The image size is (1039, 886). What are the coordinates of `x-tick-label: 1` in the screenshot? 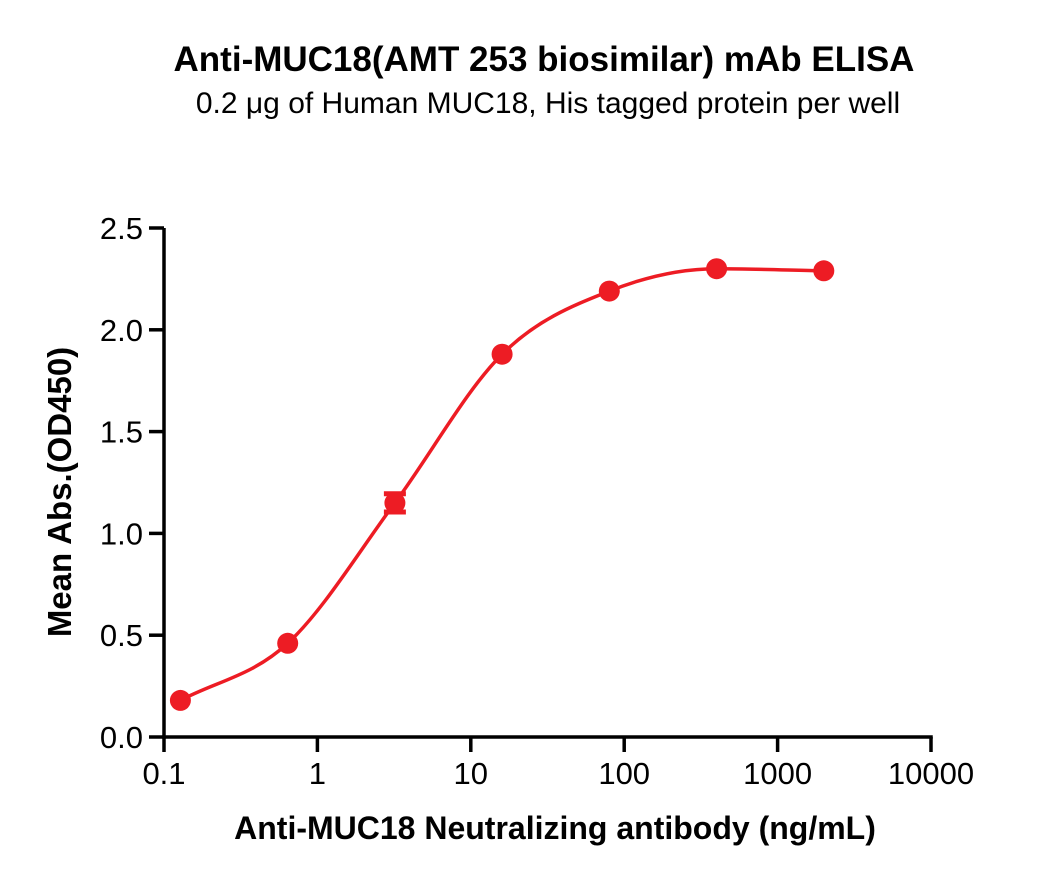 It's located at (317, 773).